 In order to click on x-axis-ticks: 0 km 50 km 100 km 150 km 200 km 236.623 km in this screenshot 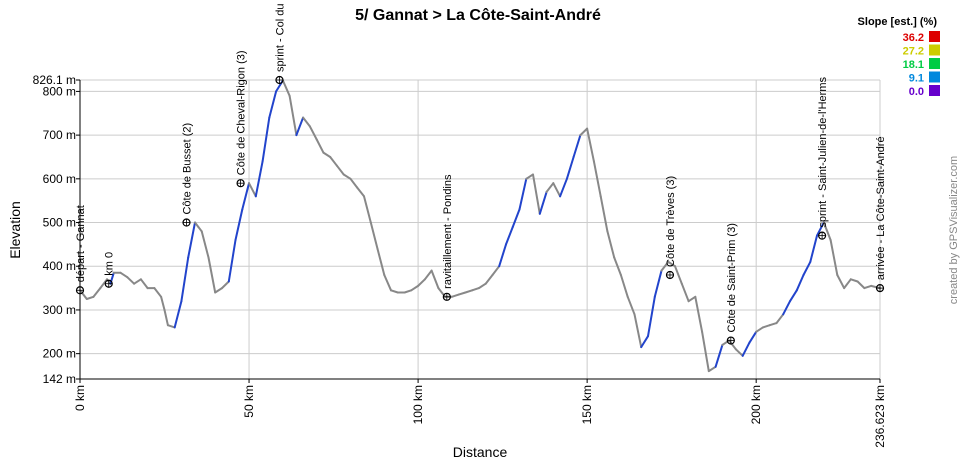, I will do `click(480, 413)`.